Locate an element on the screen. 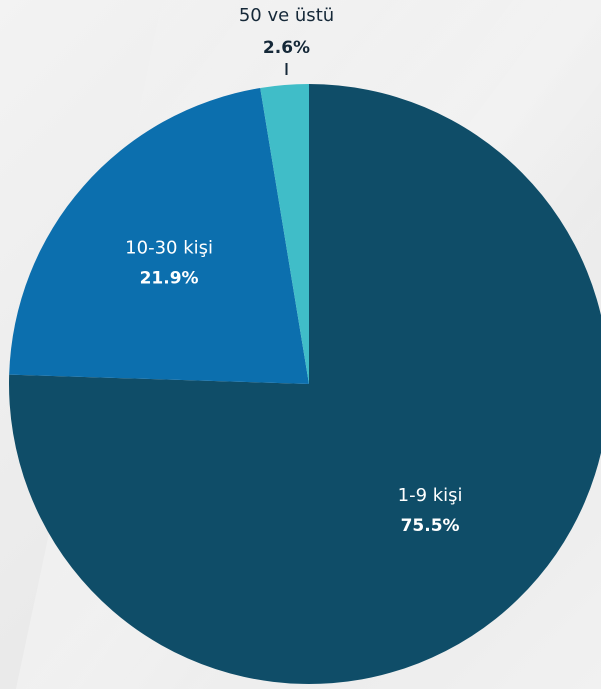 The image size is (601, 689). pie-slice-50-ve-ustu is located at coordinates (284, 234).